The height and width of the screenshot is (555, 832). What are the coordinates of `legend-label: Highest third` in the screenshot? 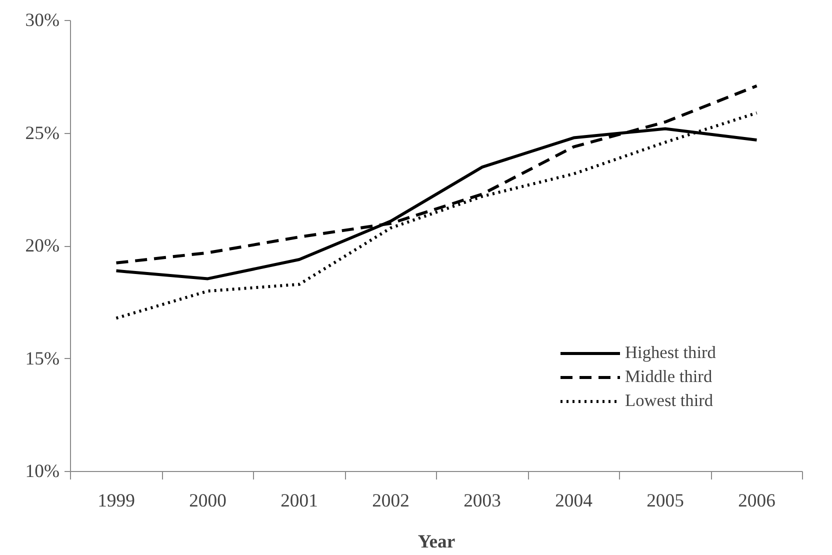 It's located at (670, 353).